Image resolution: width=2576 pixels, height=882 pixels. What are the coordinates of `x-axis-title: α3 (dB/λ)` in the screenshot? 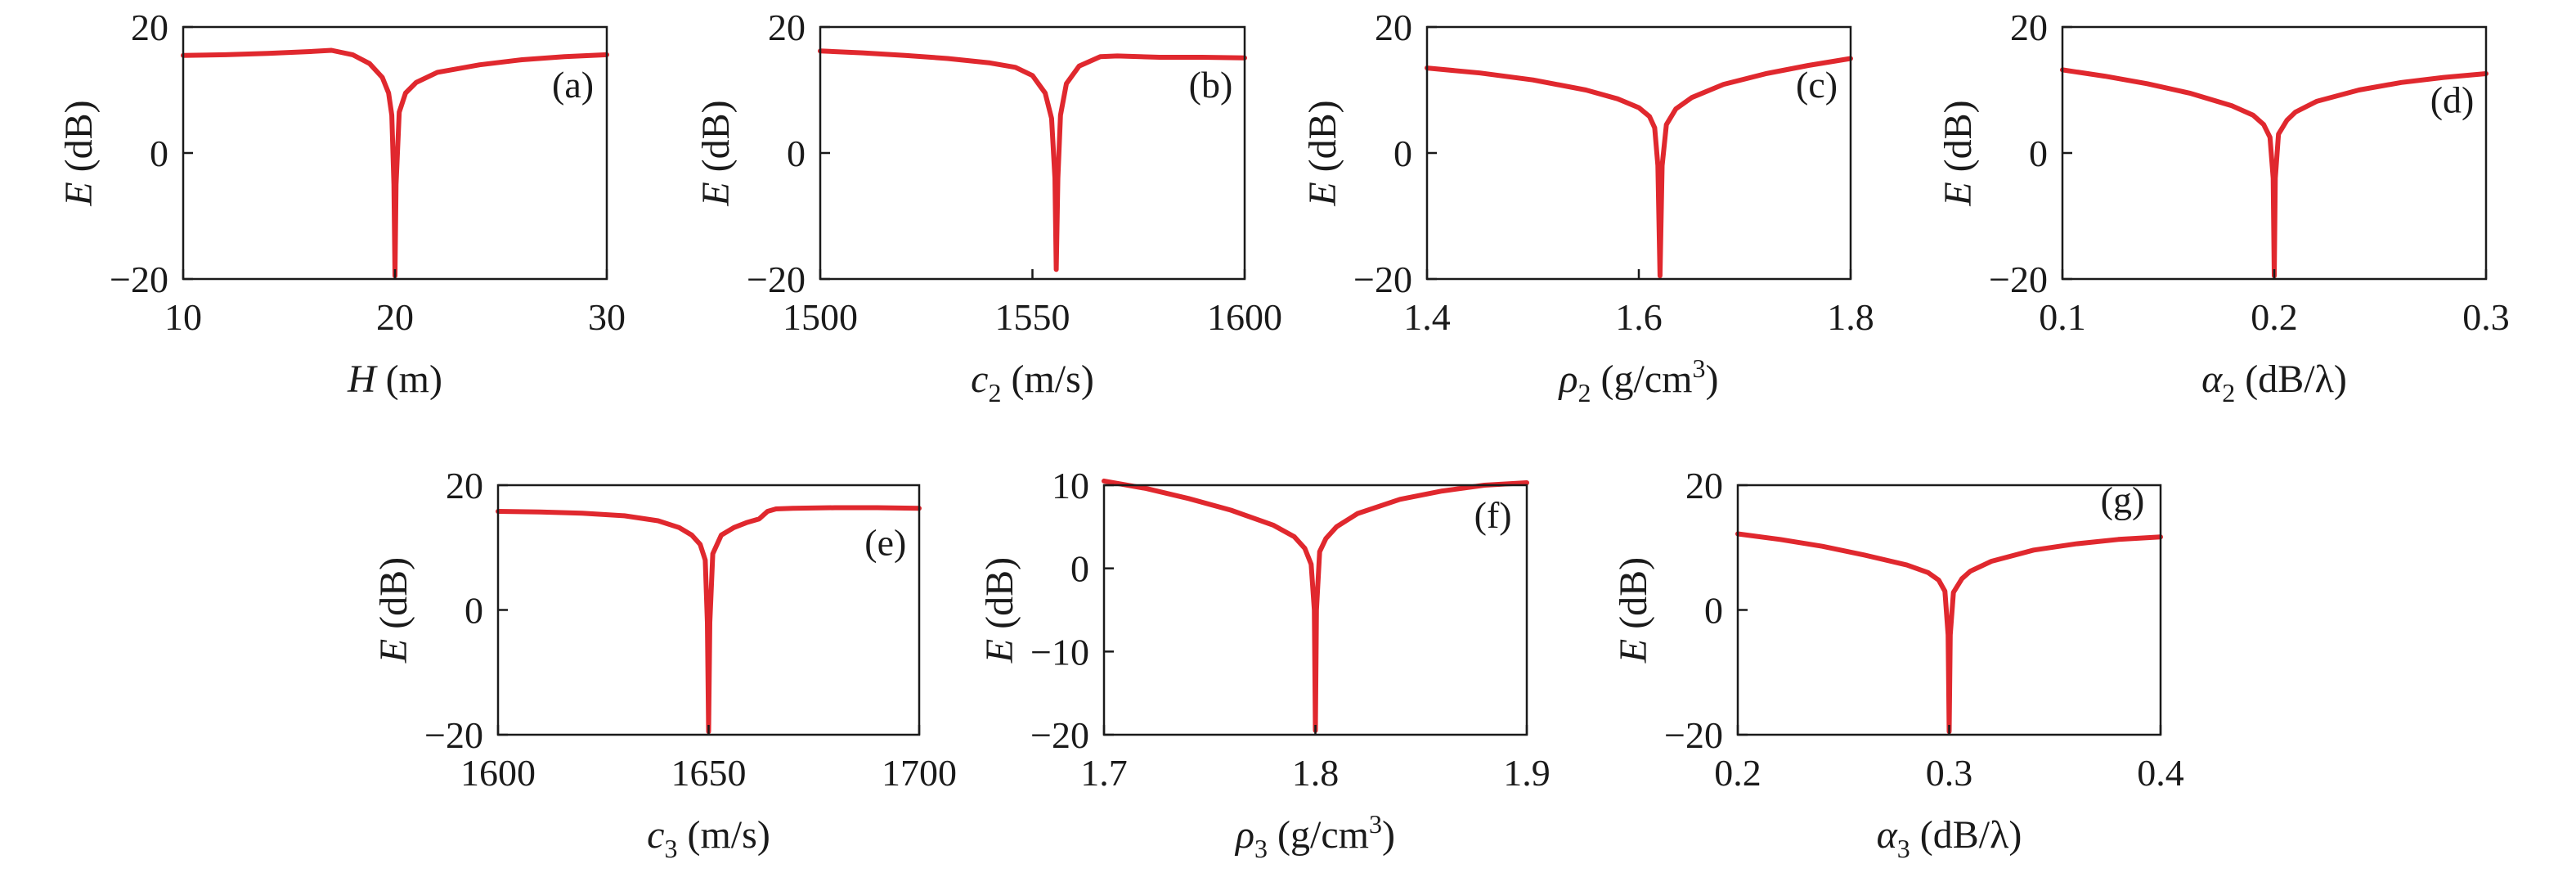 It's located at (1949, 838).